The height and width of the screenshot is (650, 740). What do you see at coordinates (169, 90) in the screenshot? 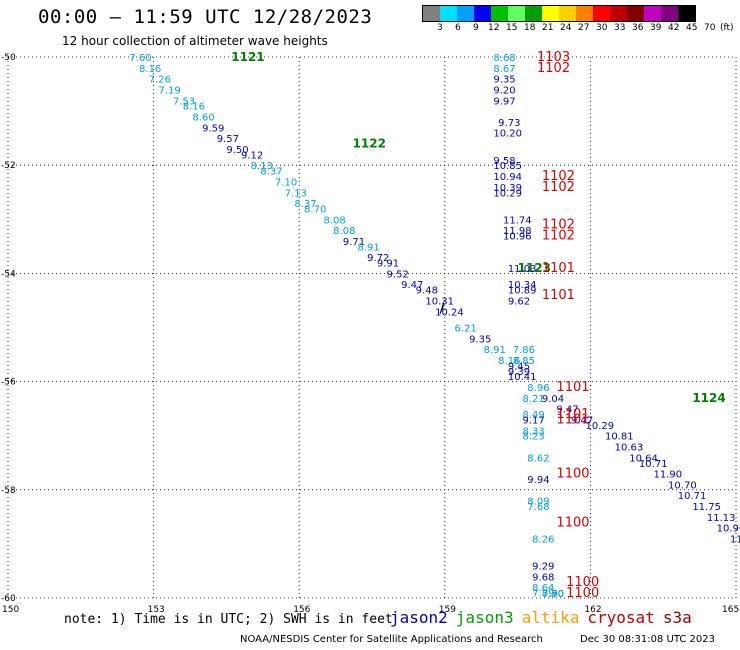
I see `wave-height-label: 7.19` at bounding box center [169, 90].